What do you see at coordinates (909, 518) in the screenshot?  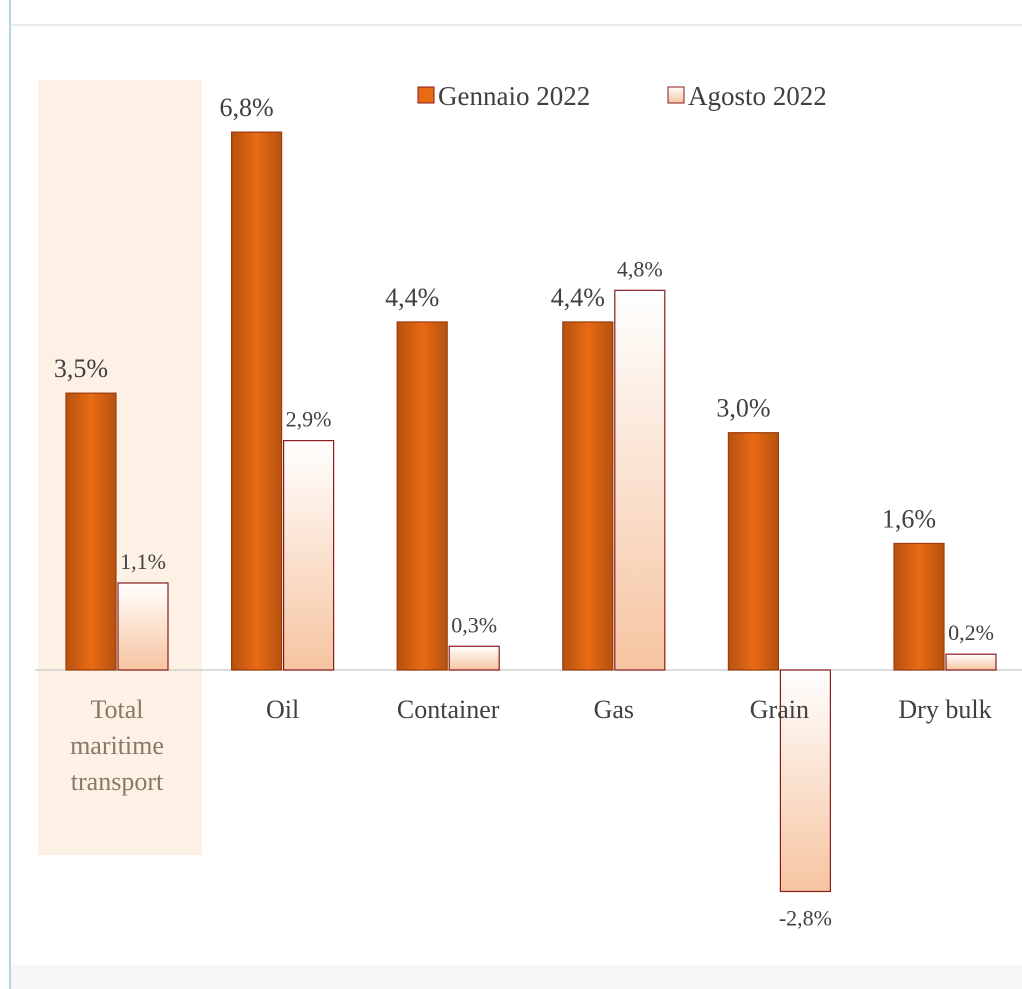 I see `data-label: 1,6%` at bounding box center [909, 518].